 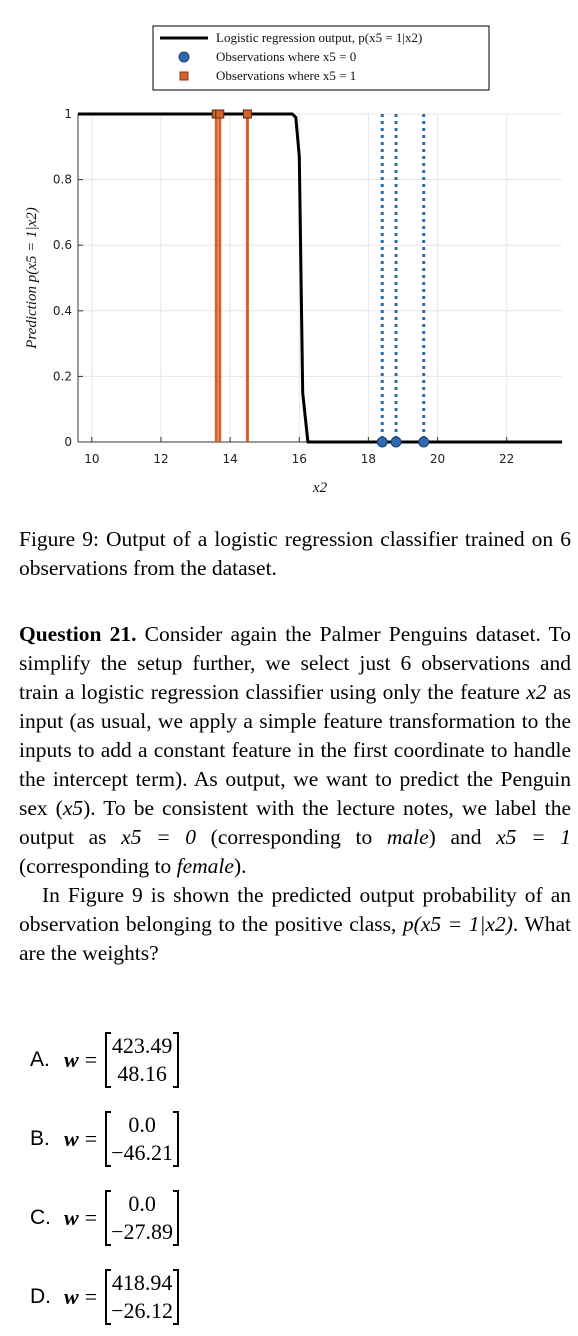 What do you see at coordinates (320, 488) in the screenshot?
I see `x-axis-label: x2` at bounding box center [320, 488].